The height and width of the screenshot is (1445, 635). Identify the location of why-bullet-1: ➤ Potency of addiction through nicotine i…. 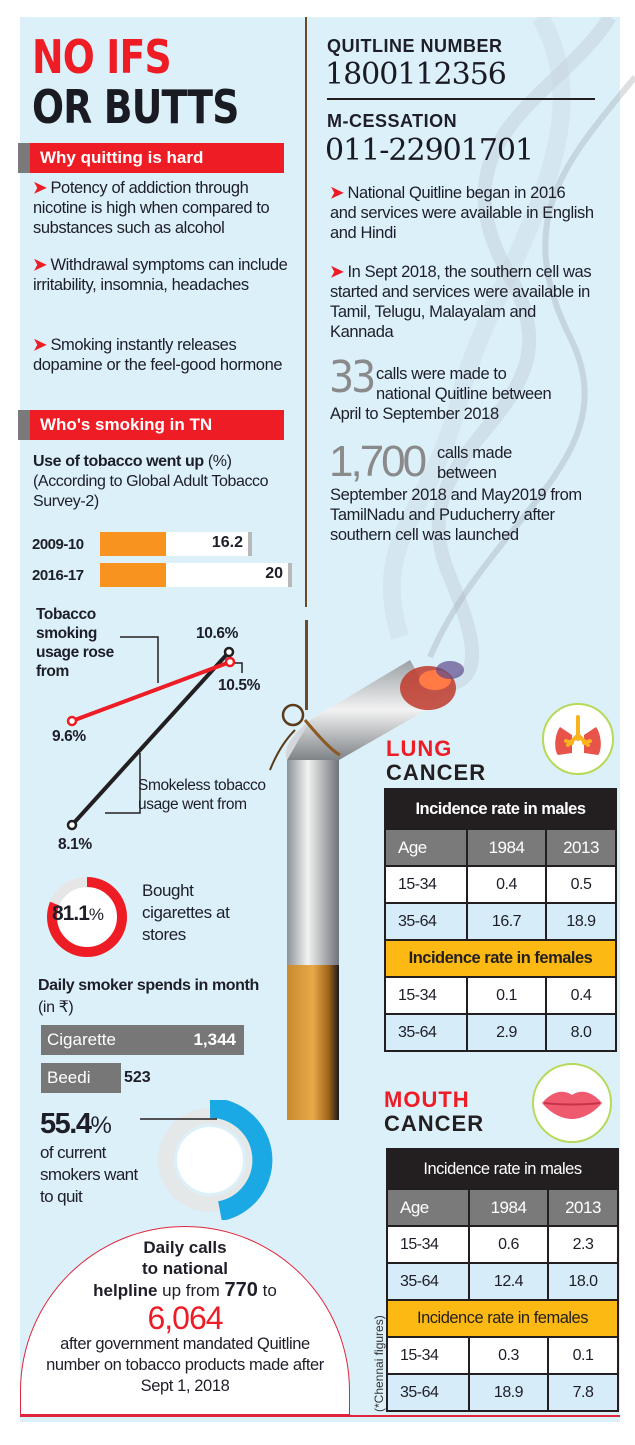
(151, 208).